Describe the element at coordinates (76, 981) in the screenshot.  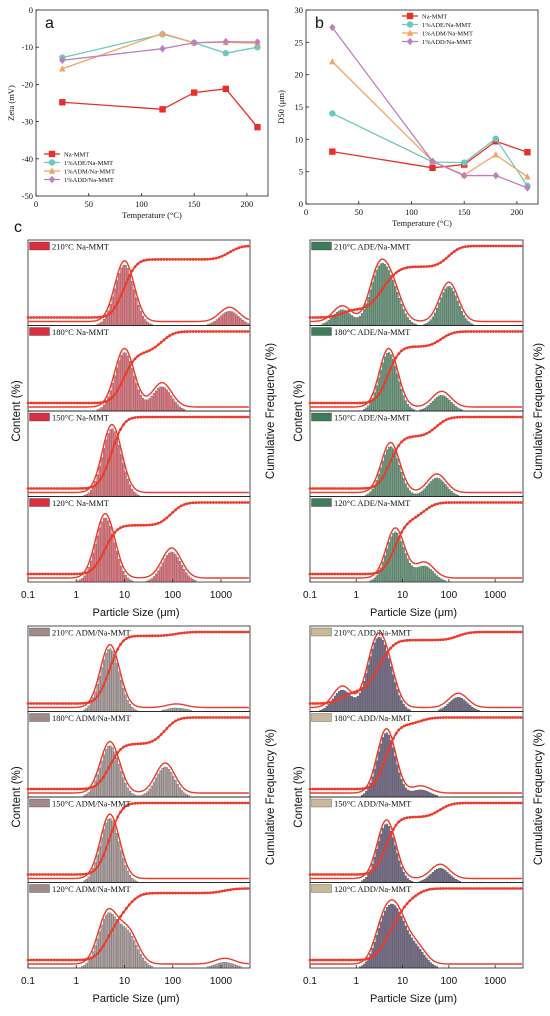
I see `x-tick-label: 1` at that location.